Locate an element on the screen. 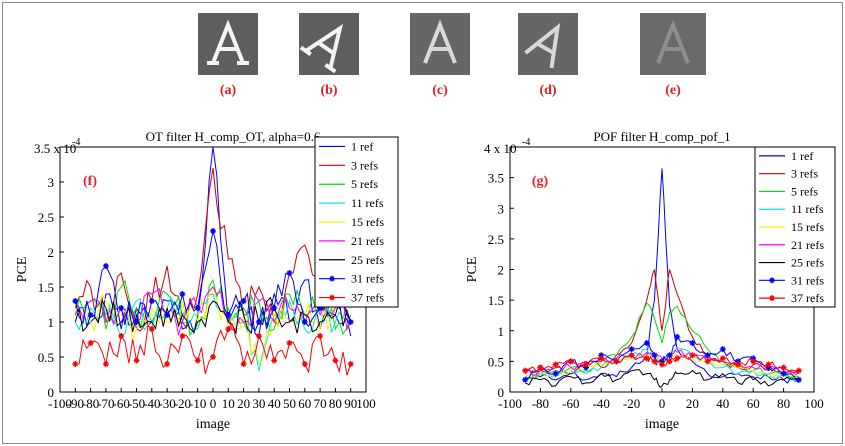 The height and width of the screenshot is (446, 845). chart-1-legend-marker is located at coordinates (772, 298).